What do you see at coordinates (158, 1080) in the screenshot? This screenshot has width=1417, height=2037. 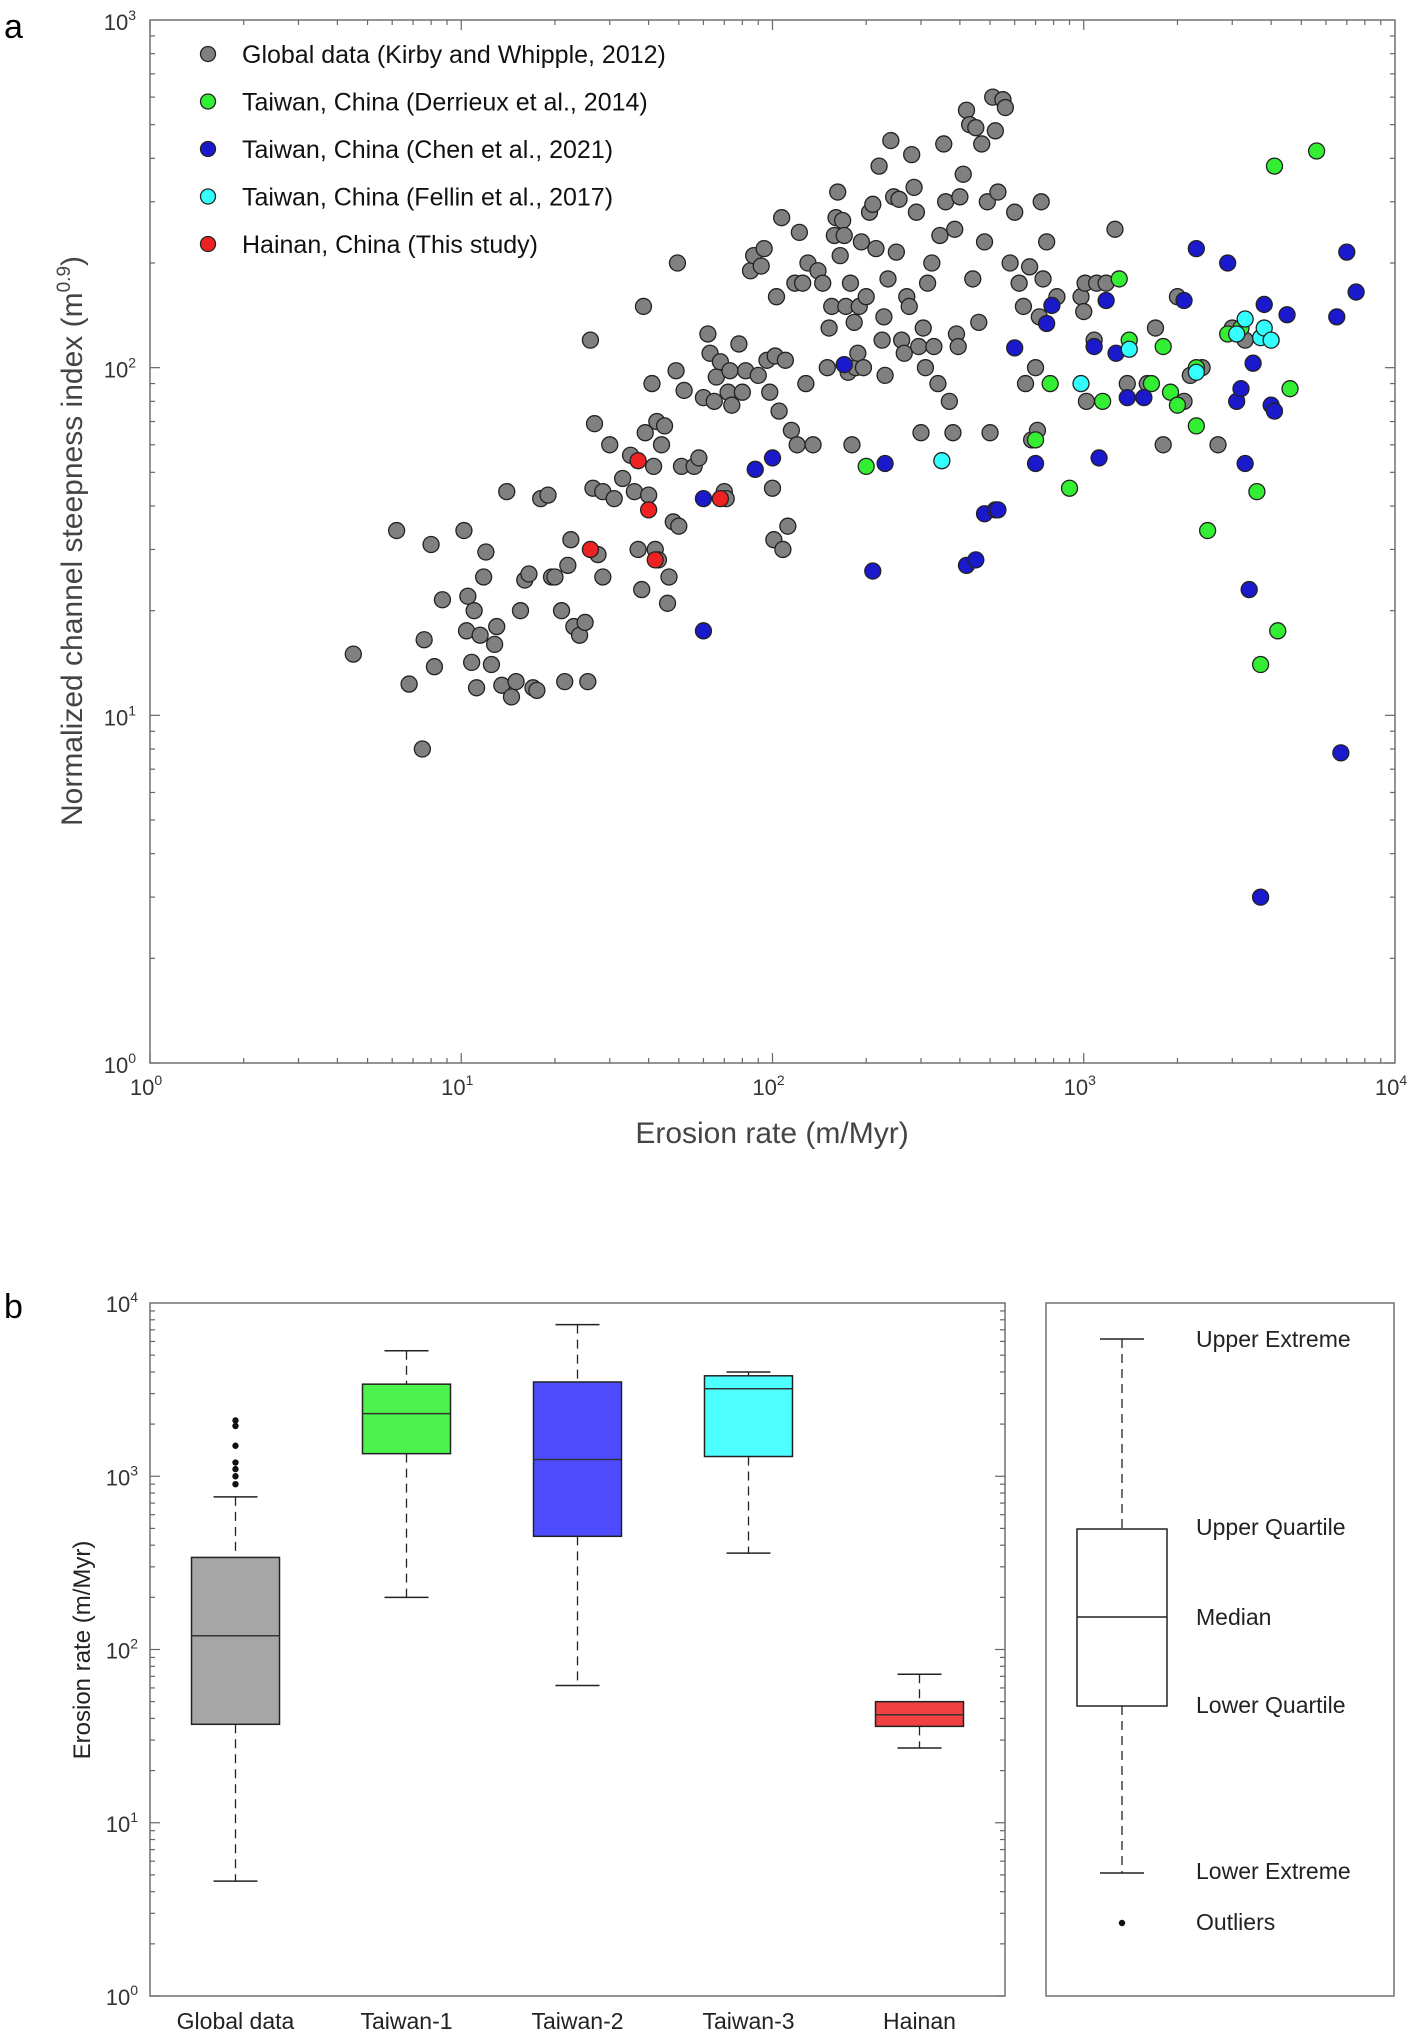 I see `x-tick-label-a-exponent: 0` at bounding box center [158, 1080].